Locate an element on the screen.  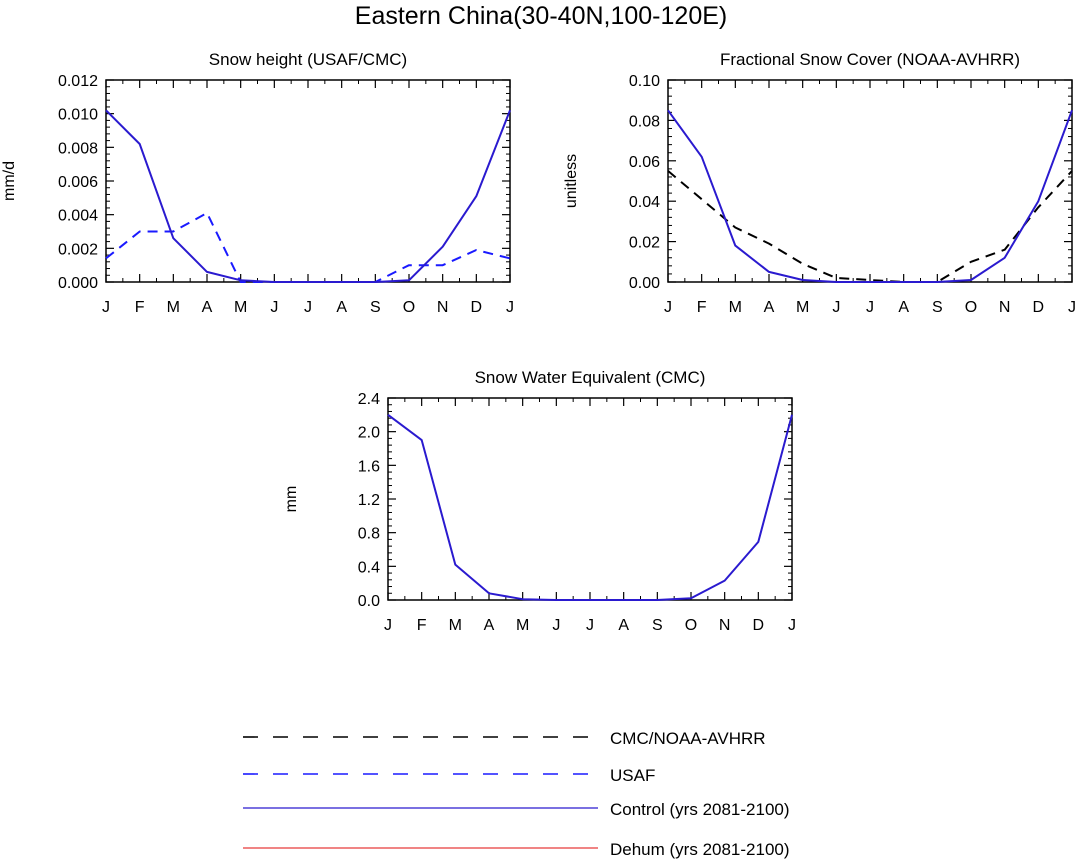
y-axis-label: mm/d is located at coordinates (9, 181).